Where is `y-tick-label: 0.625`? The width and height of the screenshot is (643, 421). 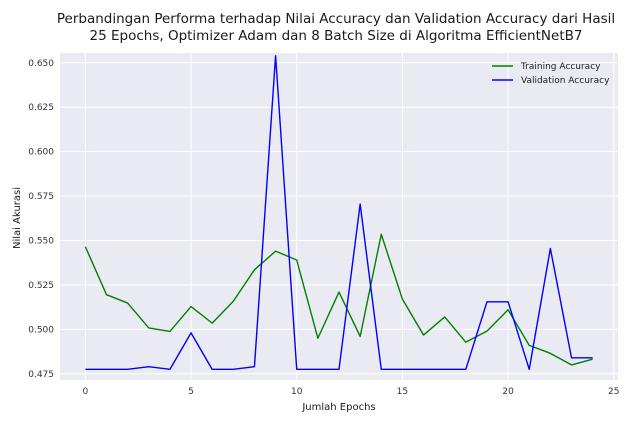
y-tick-label: 0.625 is located at coordinates (41, 108).